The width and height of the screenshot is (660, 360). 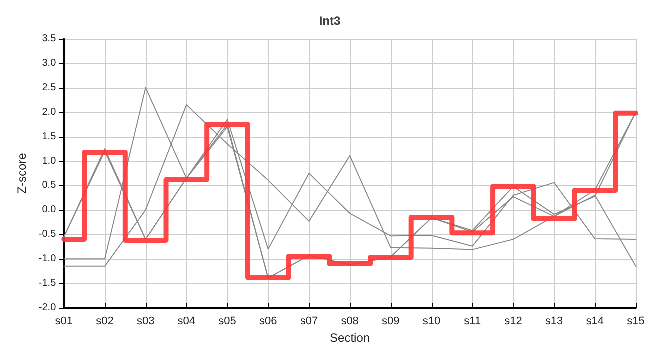 What do you see at coordinates (47, 284) in the screenshot?
I see `y-tick-label: -1.5` at bounding box center [47, 284].